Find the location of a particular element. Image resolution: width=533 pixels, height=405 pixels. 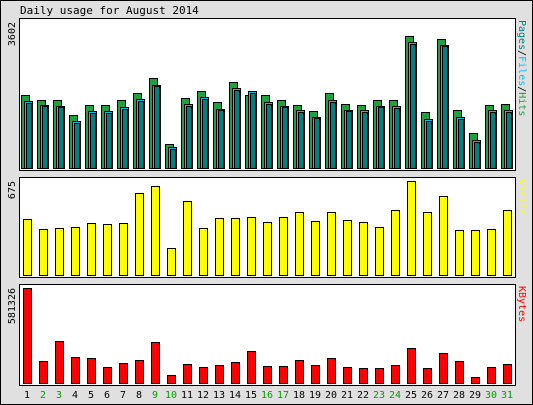

x-tick-label: 10 is located at coordinates (171, 395).